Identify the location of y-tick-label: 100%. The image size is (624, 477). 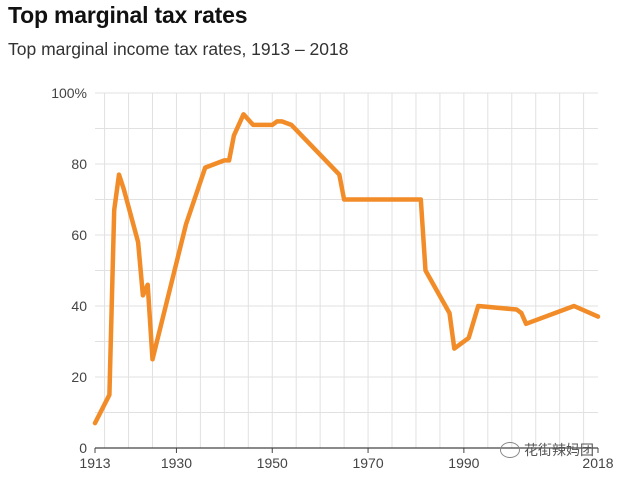
(69, 93).